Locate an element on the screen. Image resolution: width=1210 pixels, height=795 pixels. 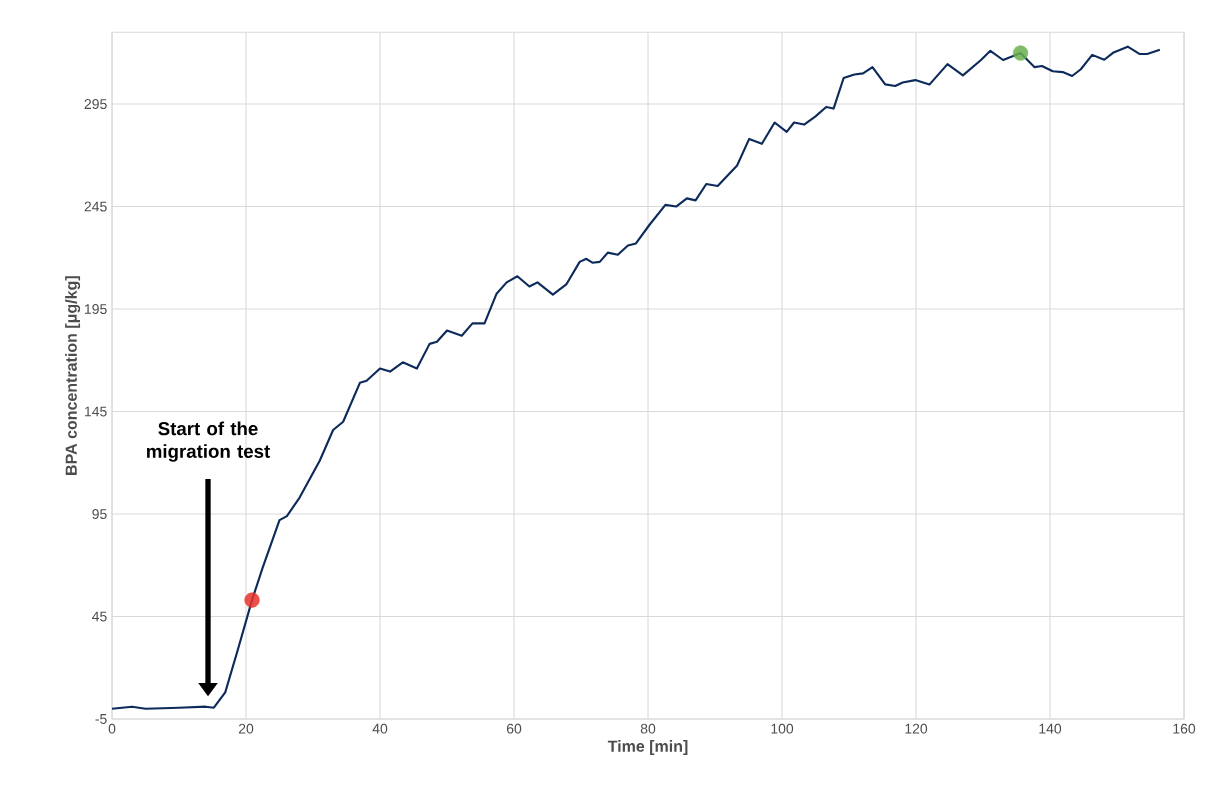
y-tick-label: -5 is located at coordinates (101, 719).